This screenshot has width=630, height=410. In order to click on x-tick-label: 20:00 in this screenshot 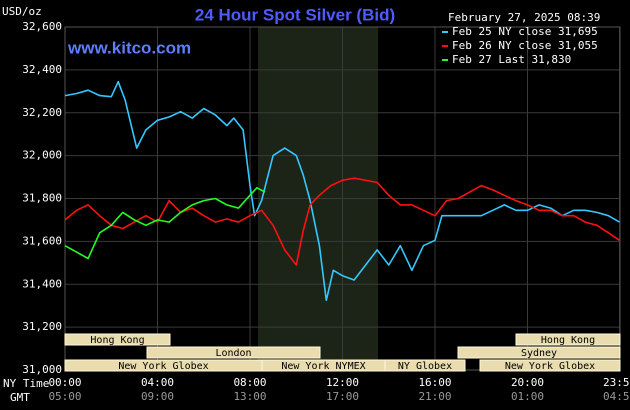, I will do `click(527, 382)`.